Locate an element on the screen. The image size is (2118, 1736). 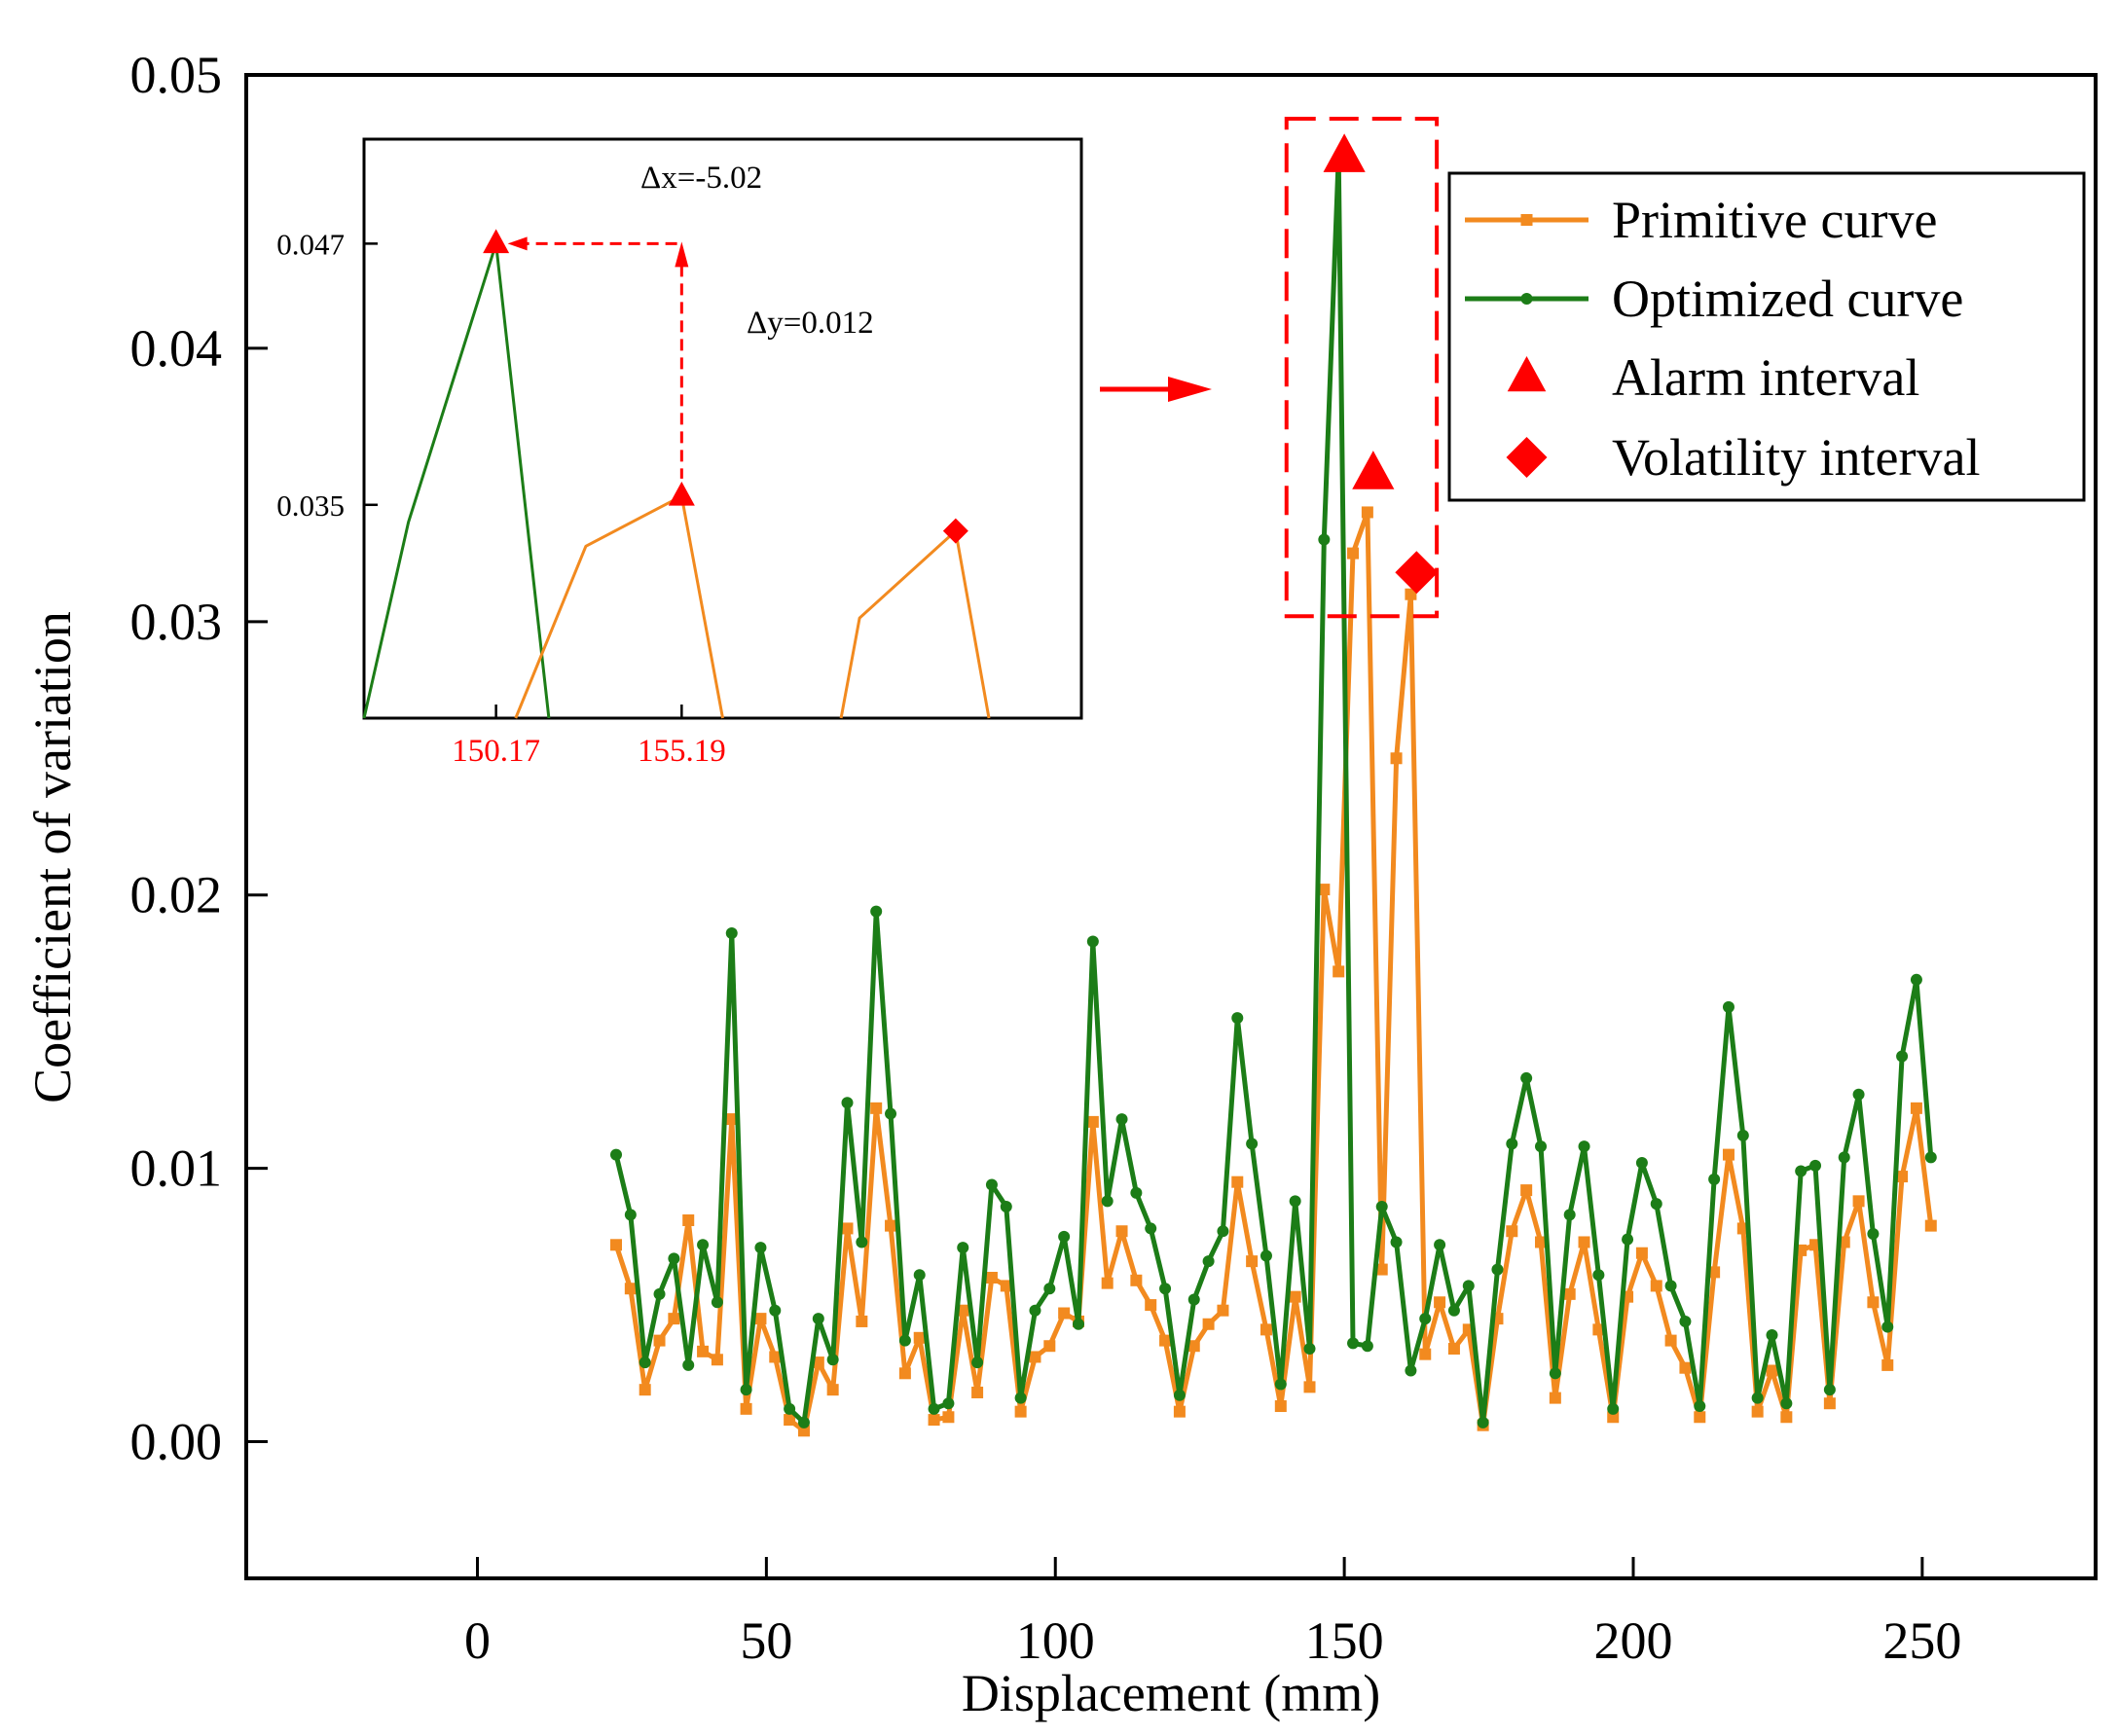
legend-label-alarm: Alarm interval is located at coordinates (1766, 378).